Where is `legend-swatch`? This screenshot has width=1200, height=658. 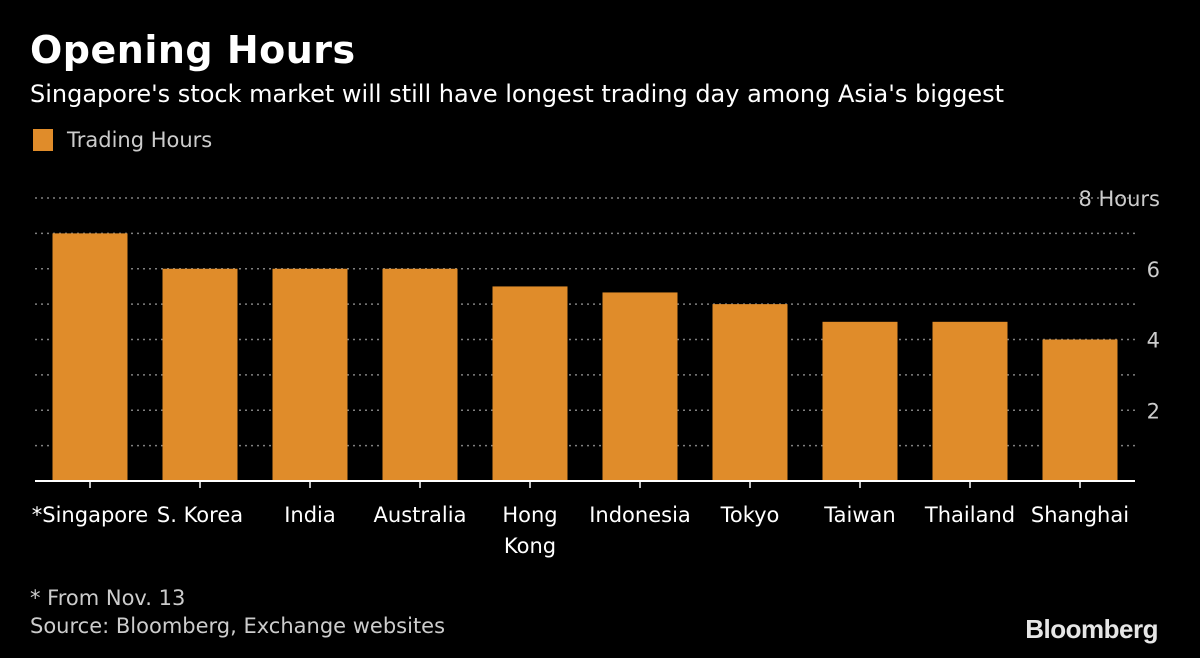
legend-swatch is located at coordinates (43, 140).